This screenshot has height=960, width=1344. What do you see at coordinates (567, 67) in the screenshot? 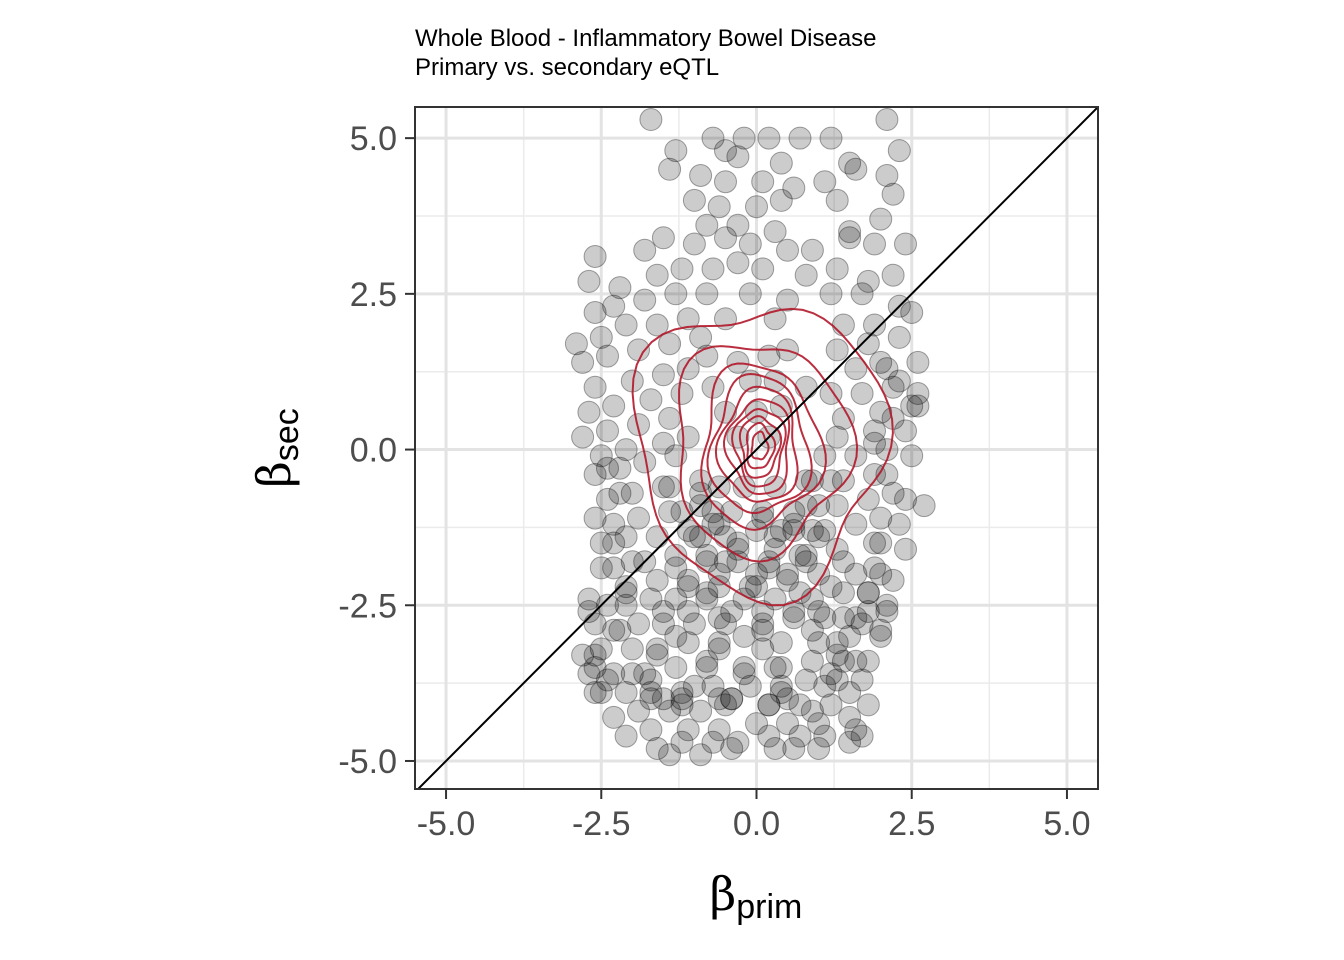
I see `chart-subtitle: Primary vs. secondary eQTL` at bounding box center [567, 67].